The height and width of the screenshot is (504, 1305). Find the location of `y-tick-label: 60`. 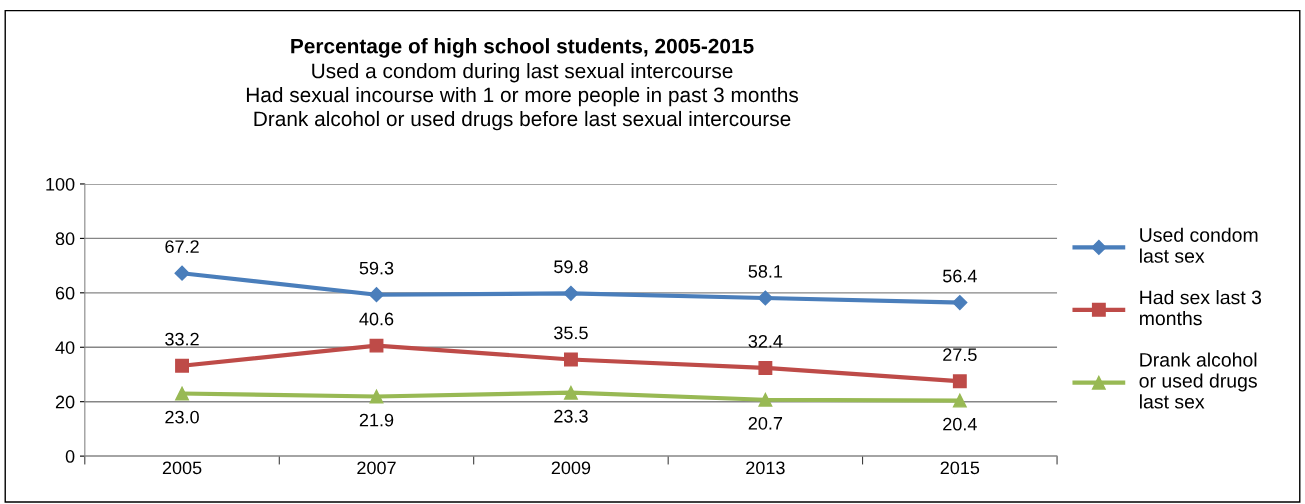

y-tick-label: 60 is located at coordinates (65, 293).